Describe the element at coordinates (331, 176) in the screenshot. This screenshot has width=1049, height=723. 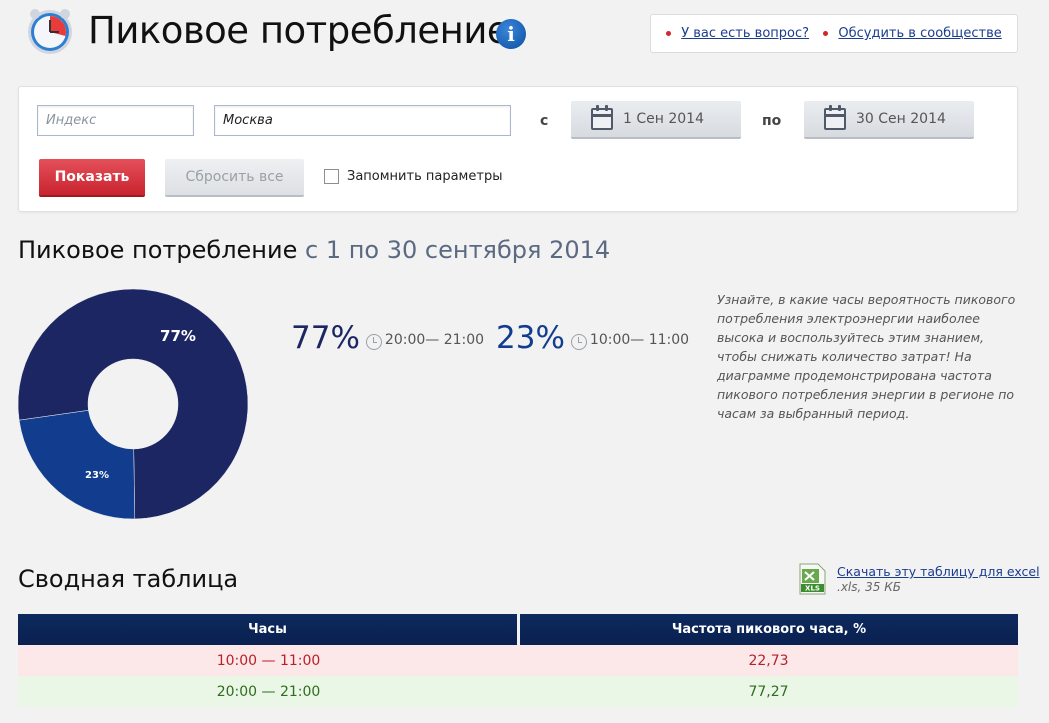
I see `checkbox` at that location.